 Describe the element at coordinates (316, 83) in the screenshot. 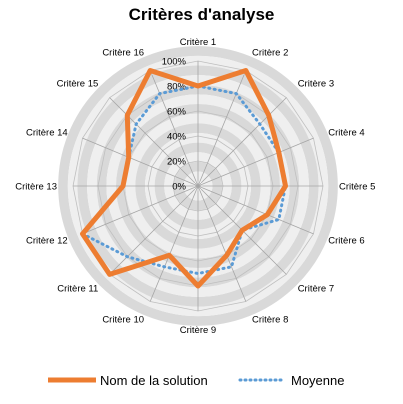

I see `category-label: Critère 3` at that location.